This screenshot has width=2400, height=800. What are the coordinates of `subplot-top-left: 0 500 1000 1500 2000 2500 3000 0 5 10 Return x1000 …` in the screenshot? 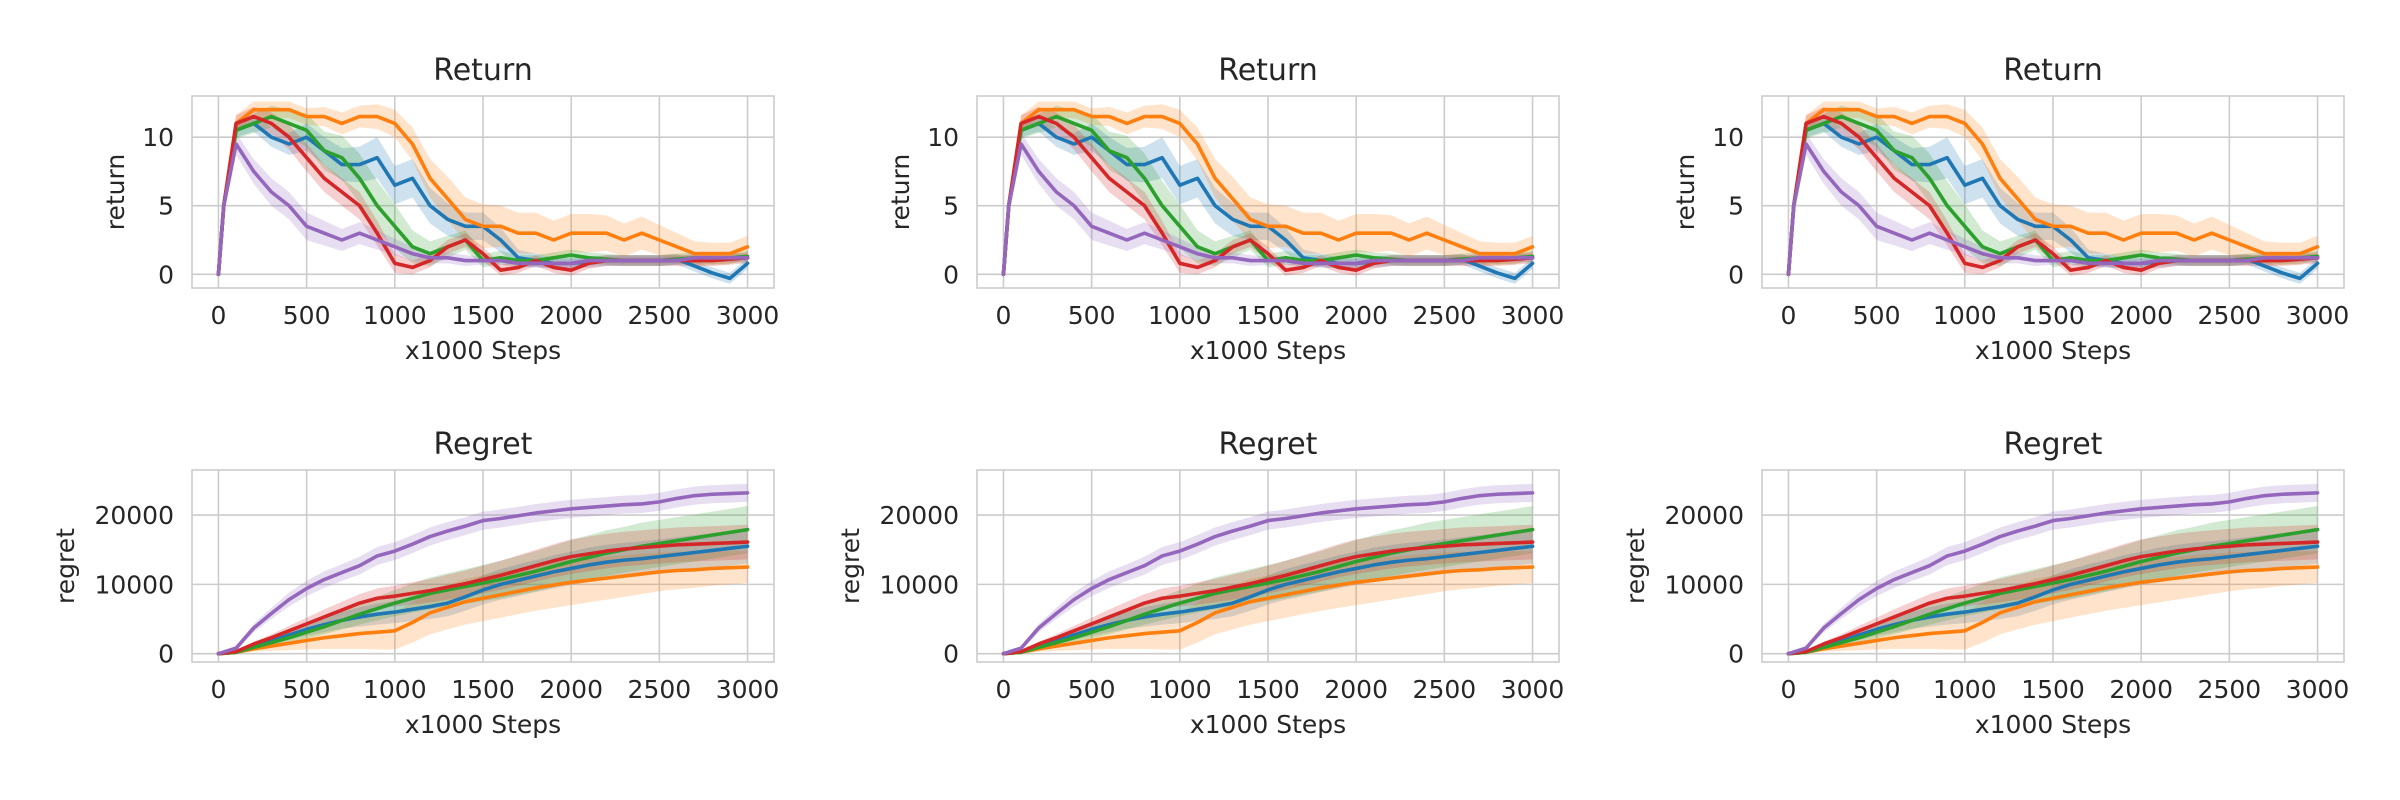 It's located at (440, 209).